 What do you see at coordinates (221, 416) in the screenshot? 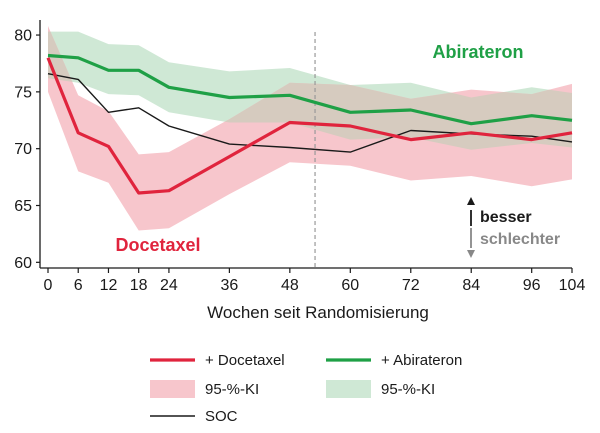
I see `legend-label: SOC` at bounding box center [221, 416].